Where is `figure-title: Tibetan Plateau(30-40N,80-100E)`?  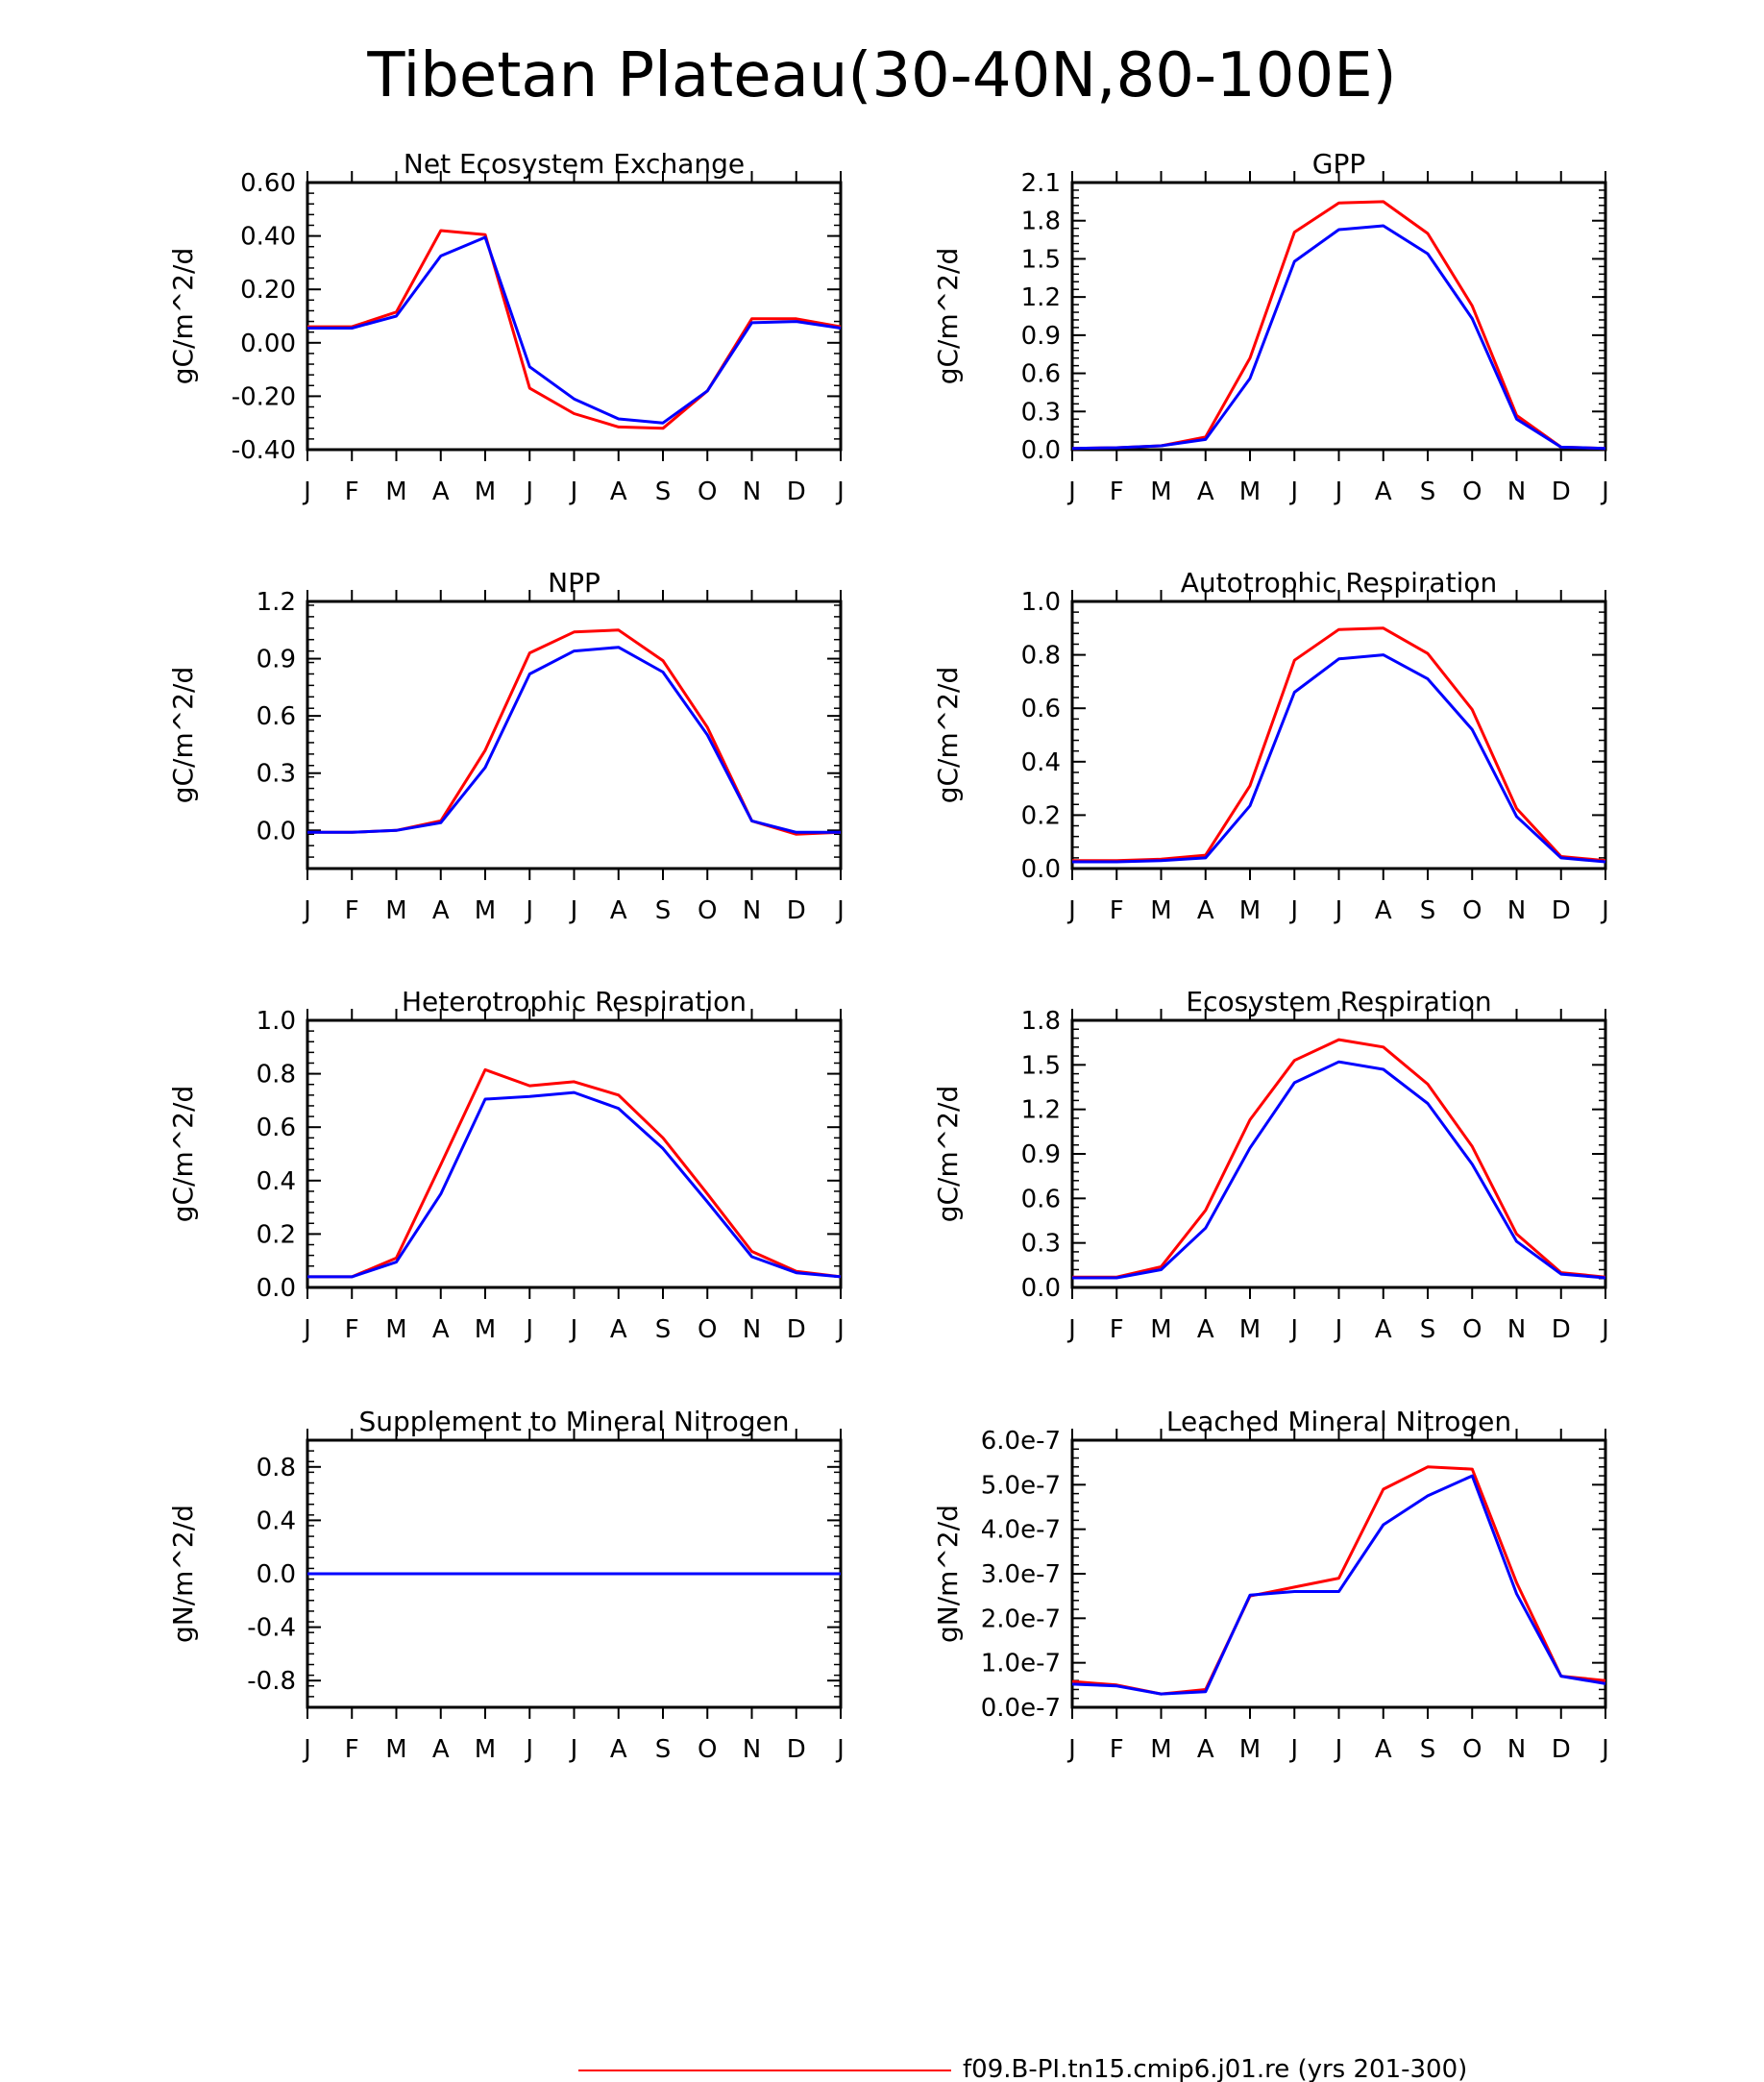 figure-title: Tibetan Plateau(30-40N,80-100E) is located at coordinates (881, 76).